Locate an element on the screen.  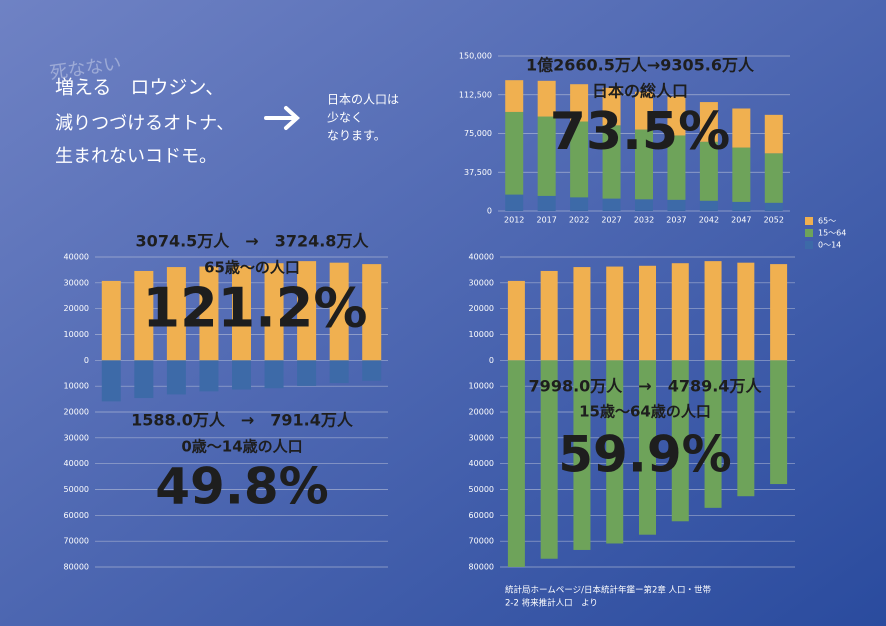
x-tick-label: 2047 is located at coordinates (741, 220).